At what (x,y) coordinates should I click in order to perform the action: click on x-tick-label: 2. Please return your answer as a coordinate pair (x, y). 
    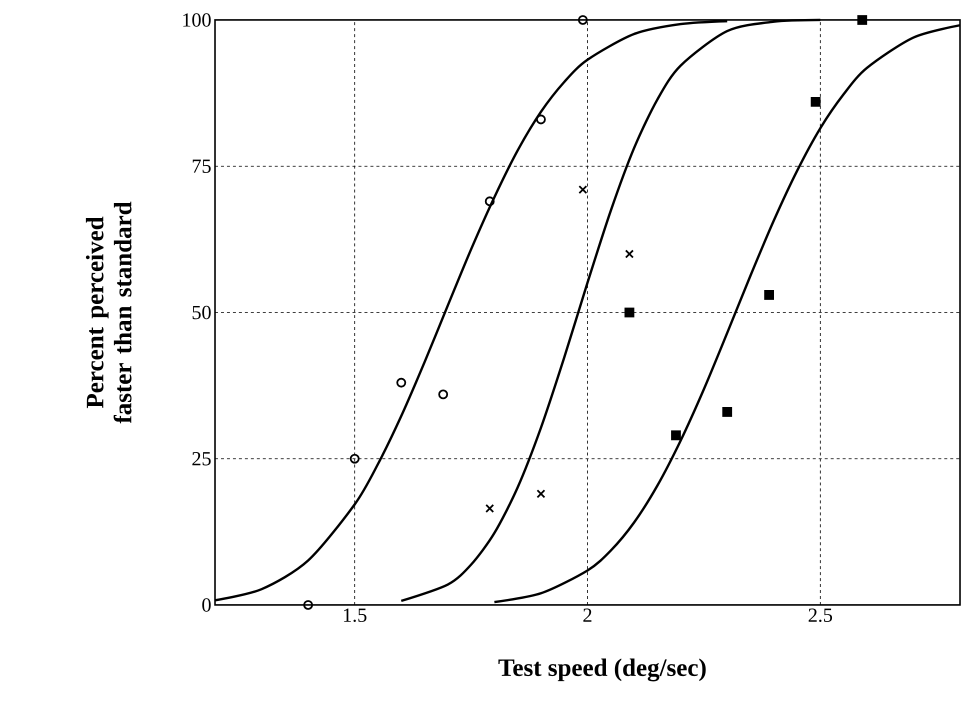
    Looking at the image, I should click on (587, 615).